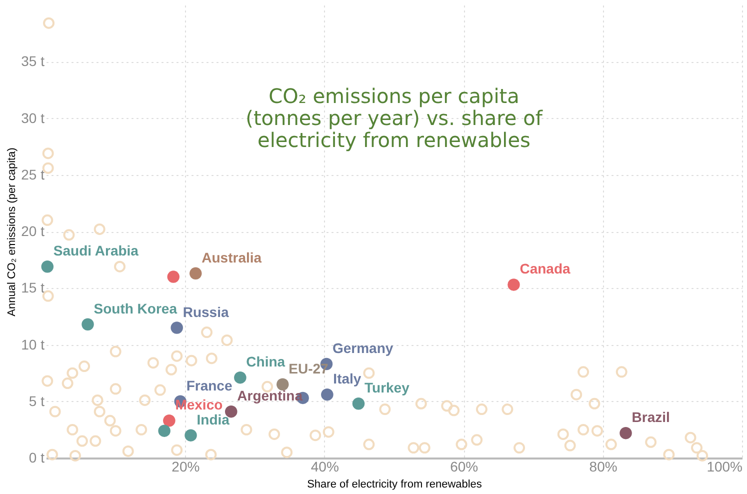  Describe the element at coordinates (199, 404) in the screenshot. I see `annotation: Mexico` at that location.